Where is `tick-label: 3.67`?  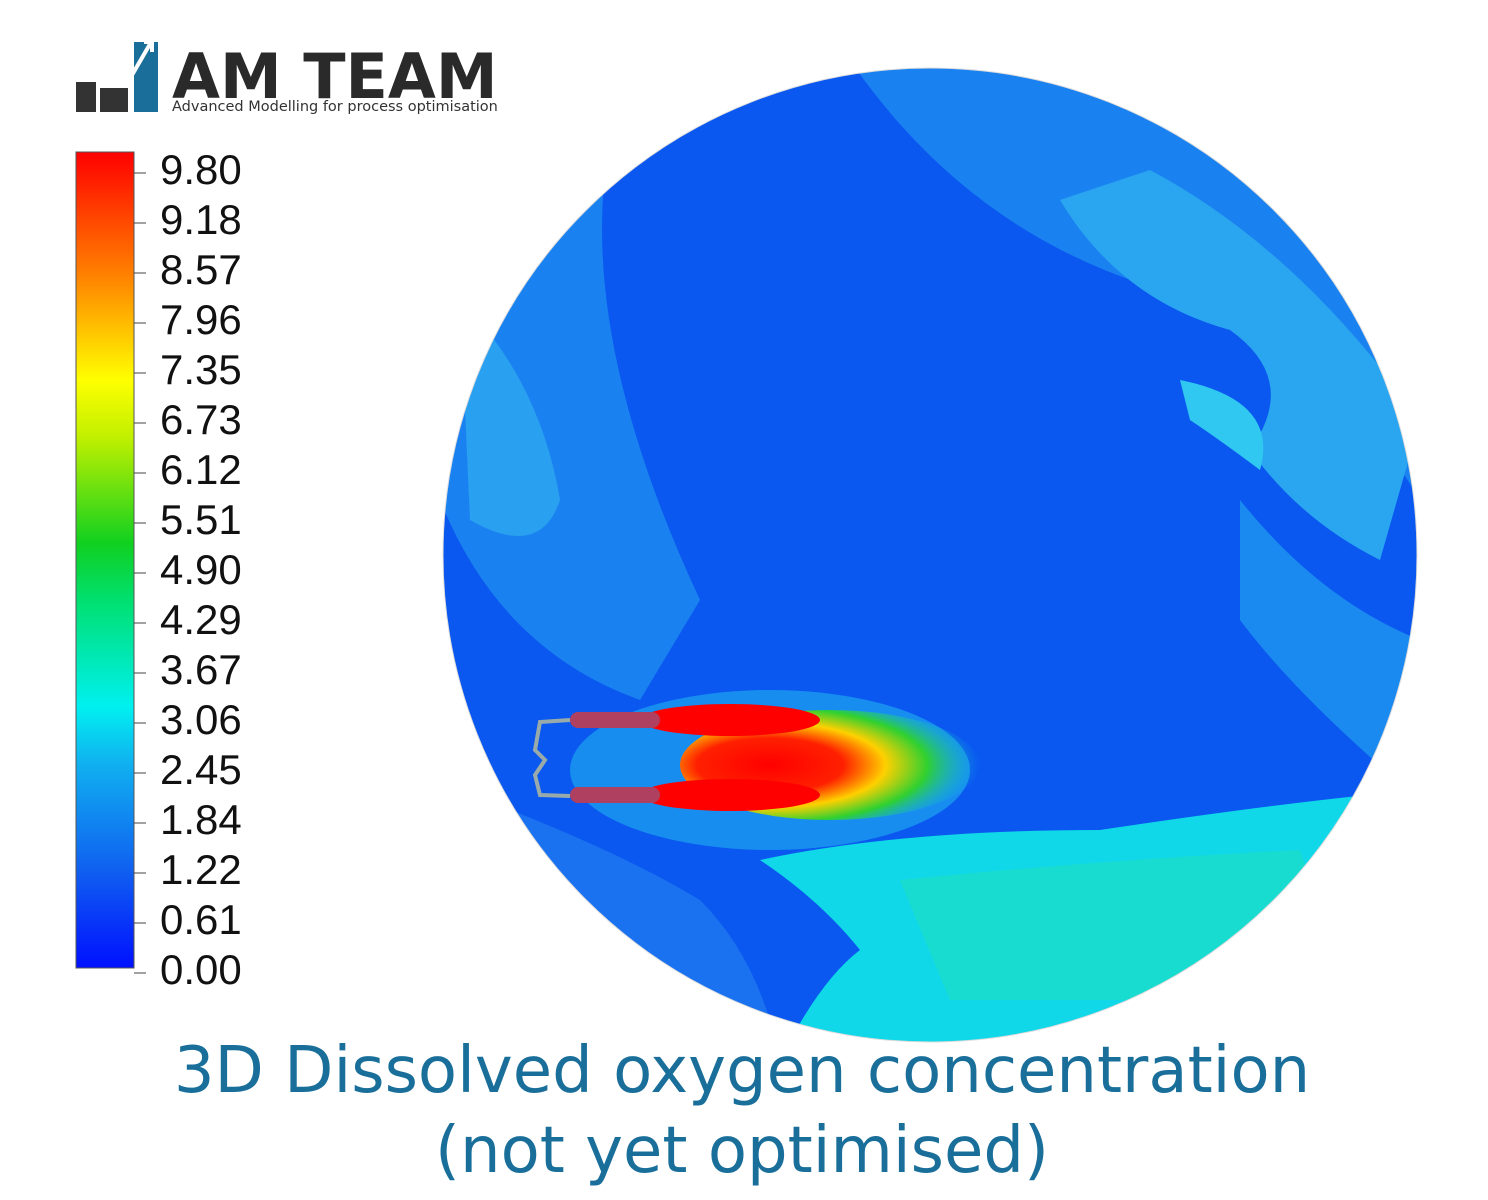 tick-label: 3.67 is located at coordinates (201, 669).